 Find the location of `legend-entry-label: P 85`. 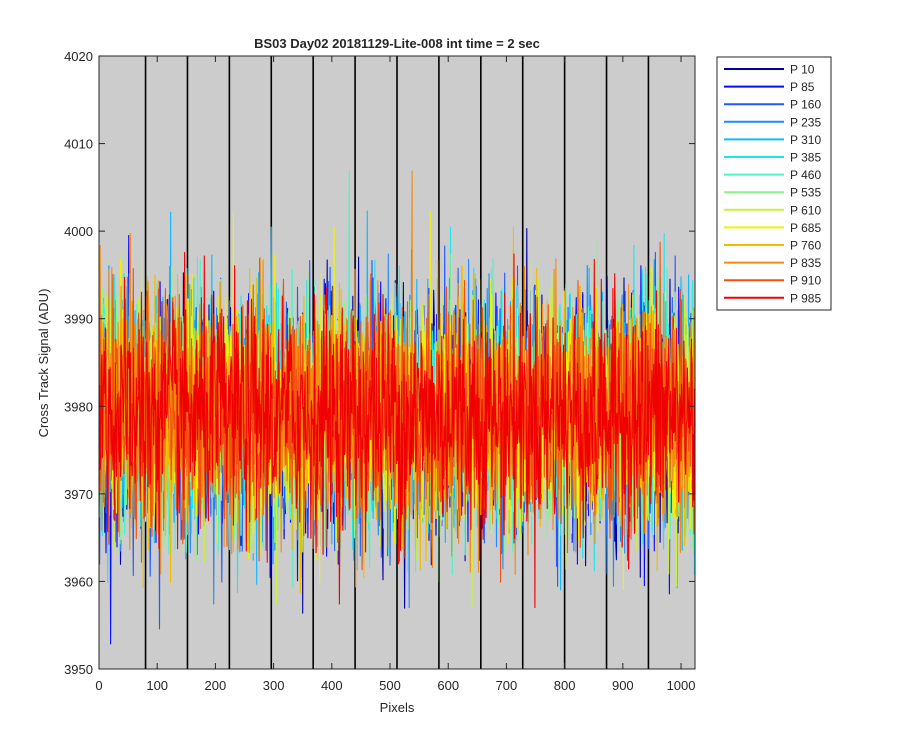

legend-entry-label: P 85 is located at coordinates (802, 87).